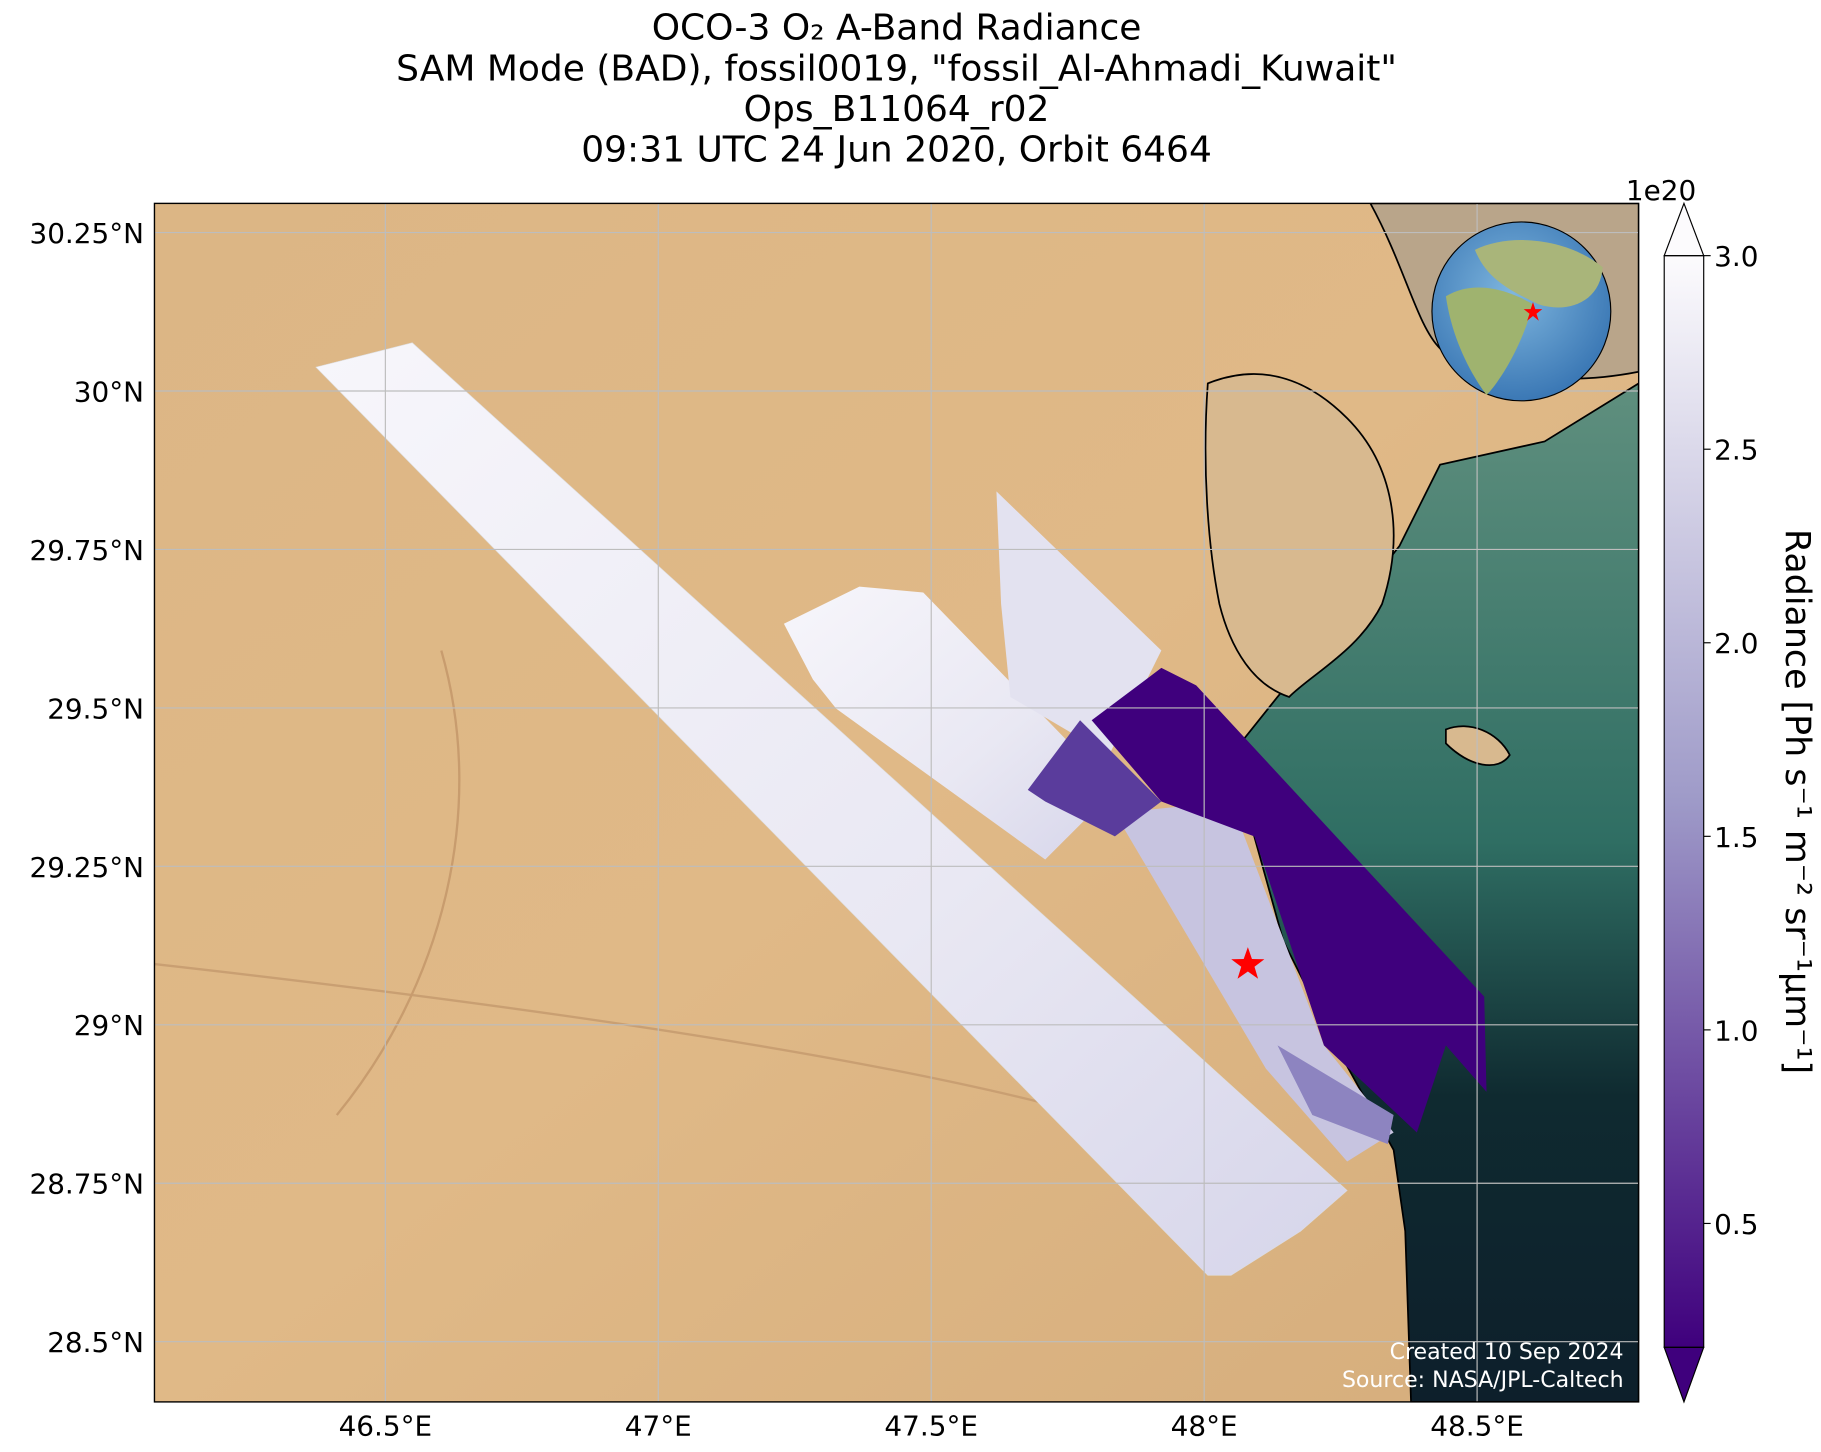 This screenshot has width=1821, height=1452. Describe the element at coordinates (1521, 311) in the screenshot. I see `globe-inset` at that location.